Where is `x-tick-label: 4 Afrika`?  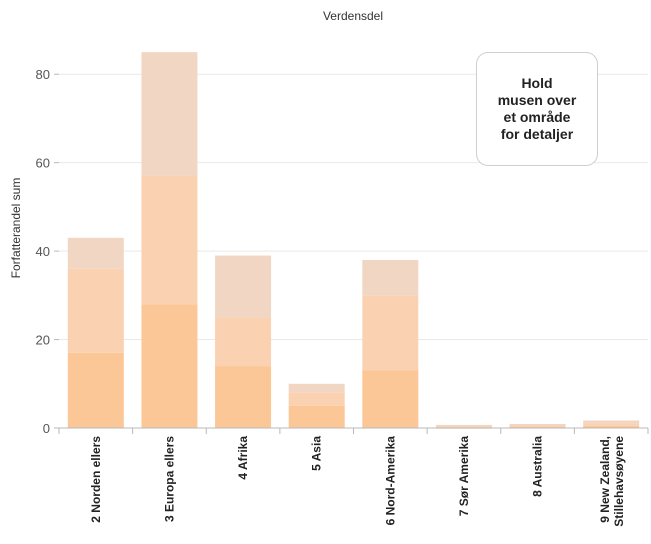
x-tick-label: 4 Afrika is located at coordinates (243, 458).